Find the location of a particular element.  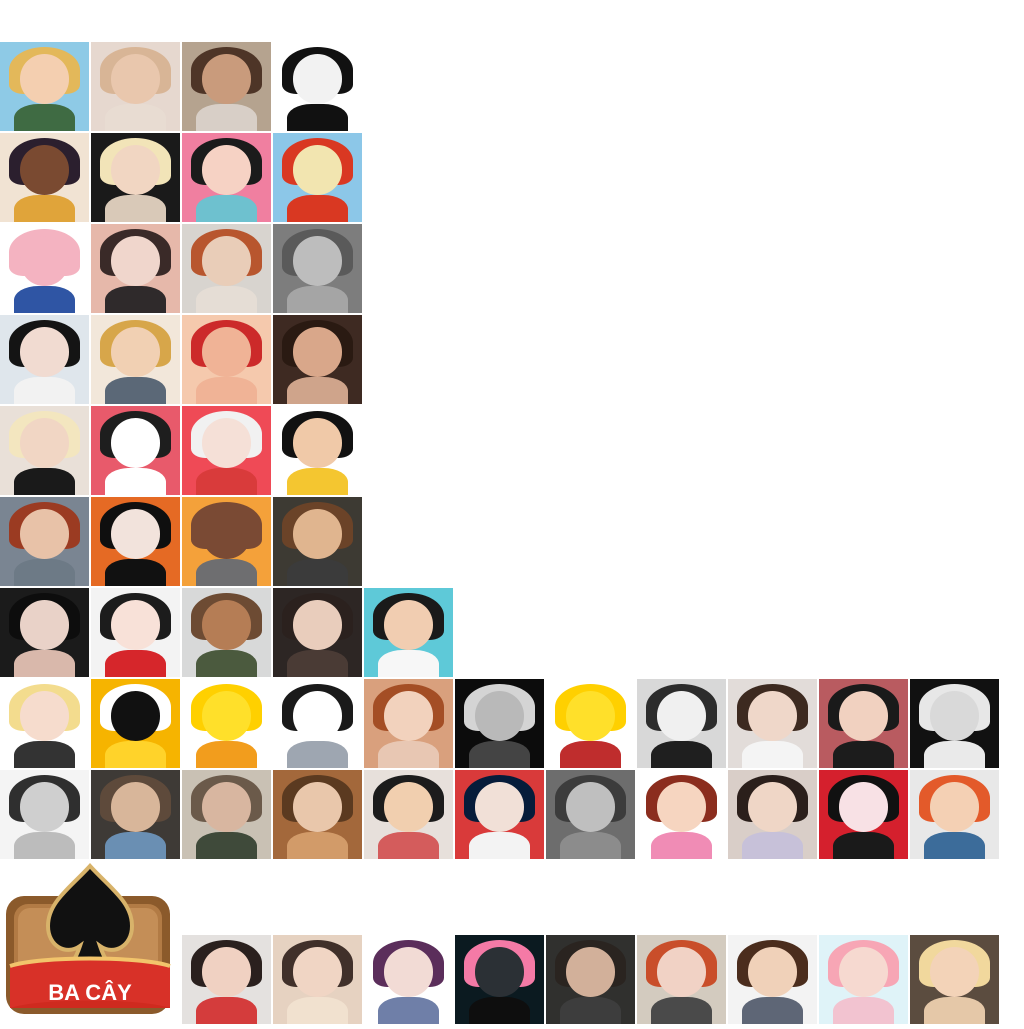

logo-text: BA CÂY is located at coordinates (90, 992).